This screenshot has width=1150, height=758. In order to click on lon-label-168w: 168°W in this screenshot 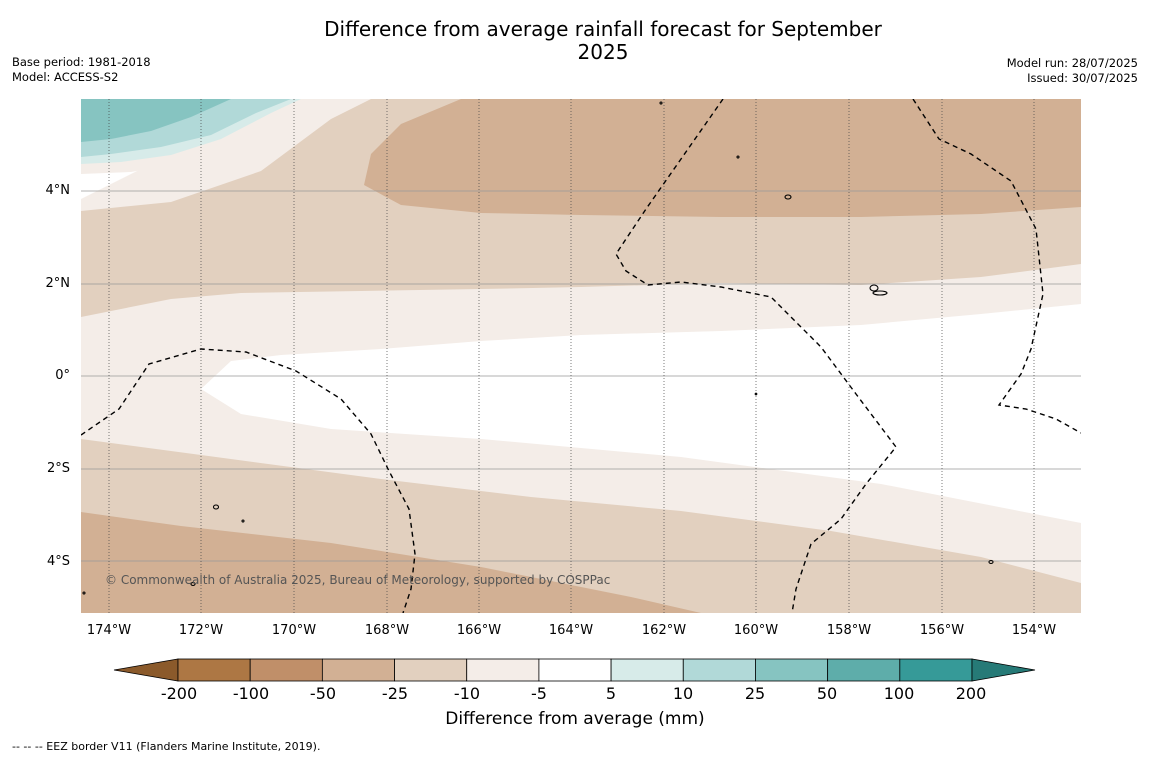, I will do `click(387, 630)`.